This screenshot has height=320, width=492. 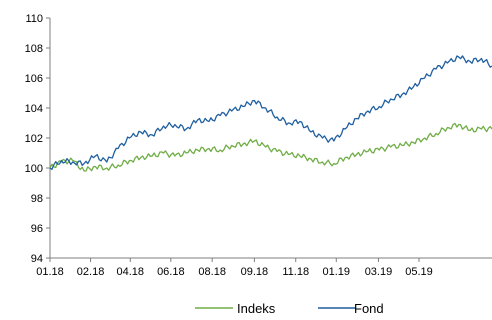 What do you see at coordinates (295, 272) in the screenshot?
I see `x-tick-label: 11.18` at bounding box center [295, 272].